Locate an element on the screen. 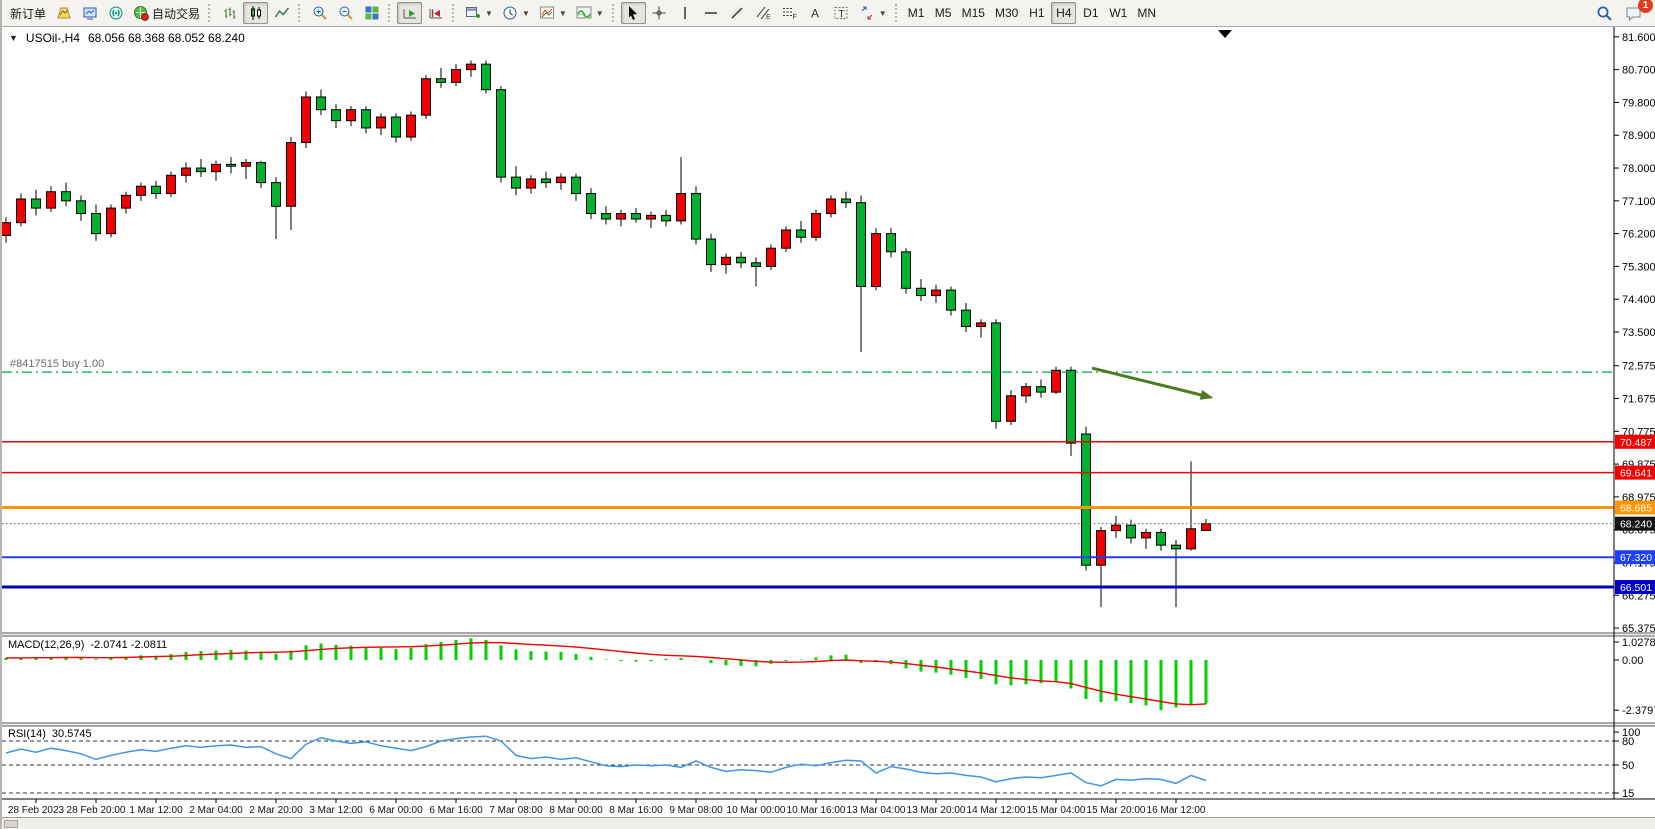  text-label-button: T is located at coordinates (841, 13).